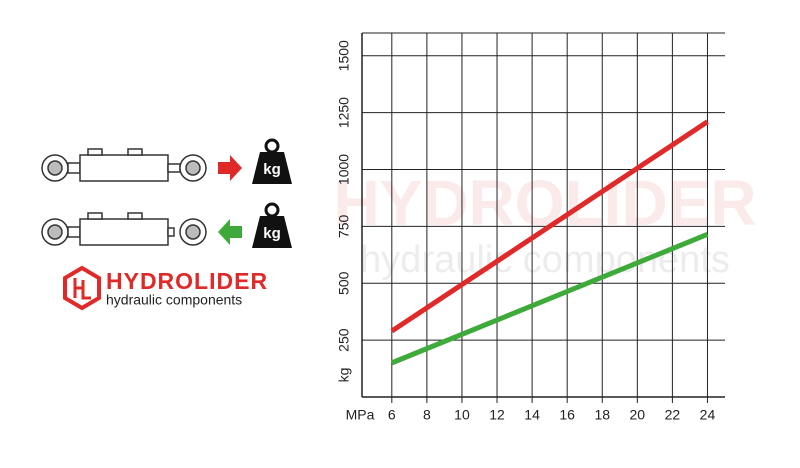 The image size is (800, 468). I want to click on x-tick-label: 20, so click(638, 415).